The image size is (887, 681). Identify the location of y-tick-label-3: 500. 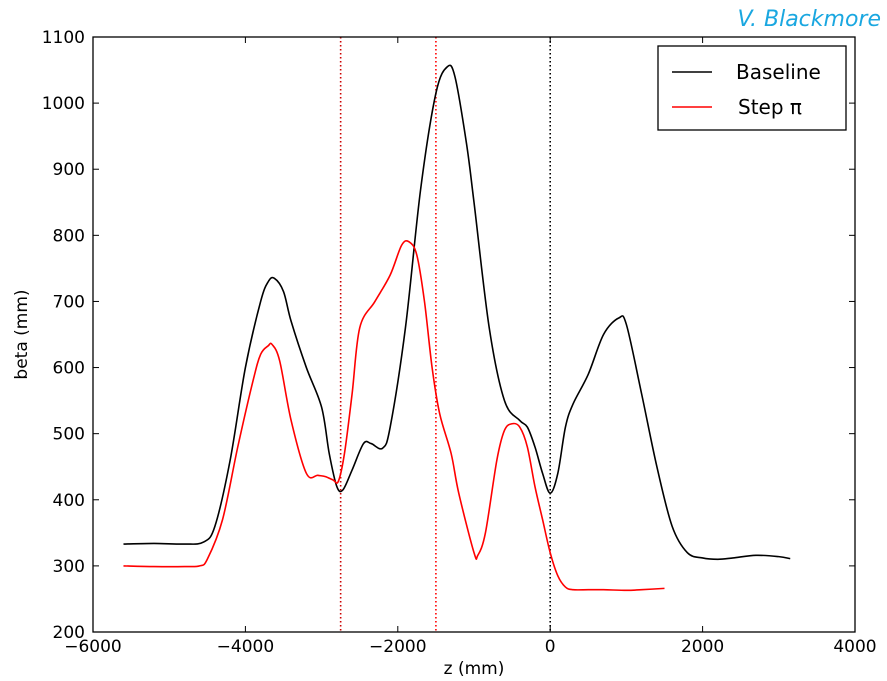
(69, 435).